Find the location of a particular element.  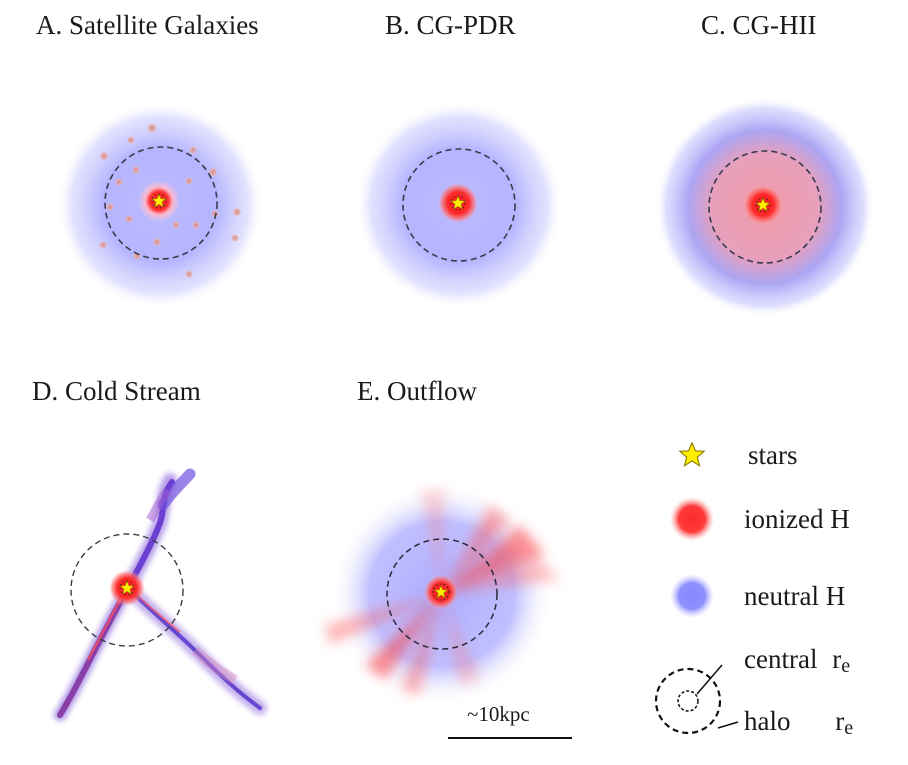

legend-halo-label: halo re is located at coordinates (798, 723).